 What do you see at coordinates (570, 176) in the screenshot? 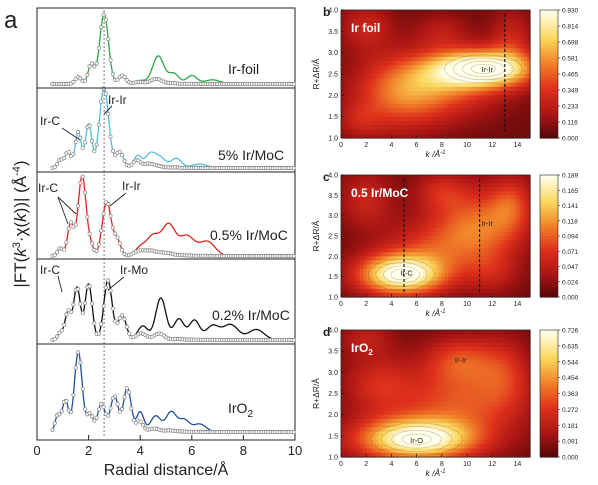
I see `colorbar-tick-label: 0.189` at bounding box center [570, 176].